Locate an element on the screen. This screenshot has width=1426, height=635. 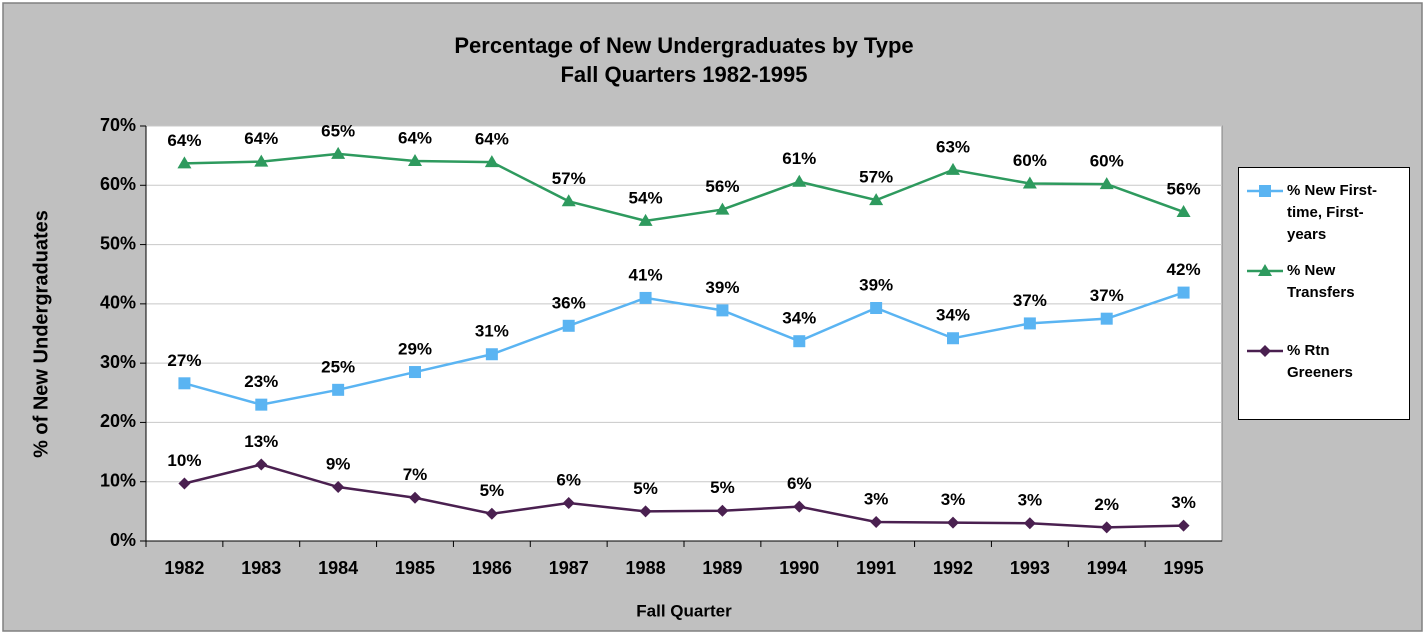
x-tick-label: 1990 is located at coordinates (799, 568).